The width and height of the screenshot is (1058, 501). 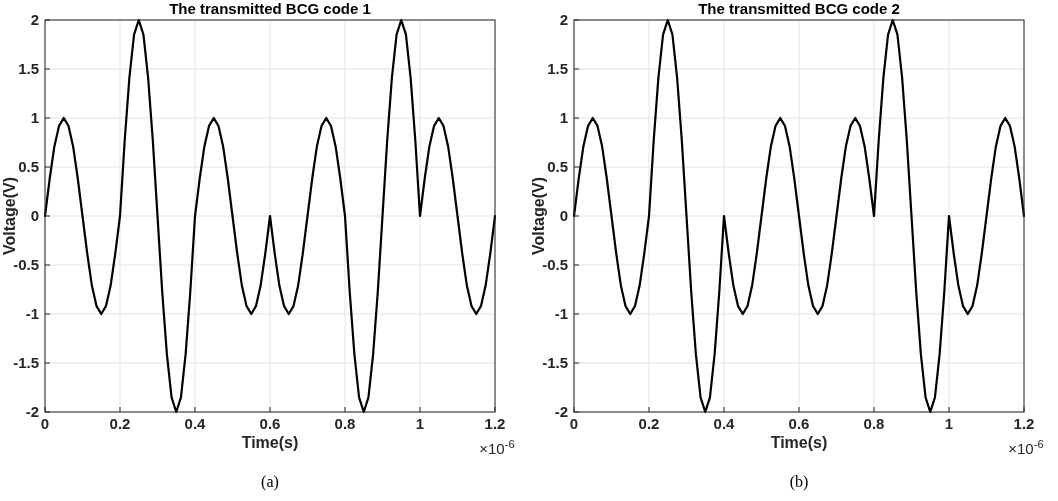 I want to click on text: (b), so click(x=799, y=482).